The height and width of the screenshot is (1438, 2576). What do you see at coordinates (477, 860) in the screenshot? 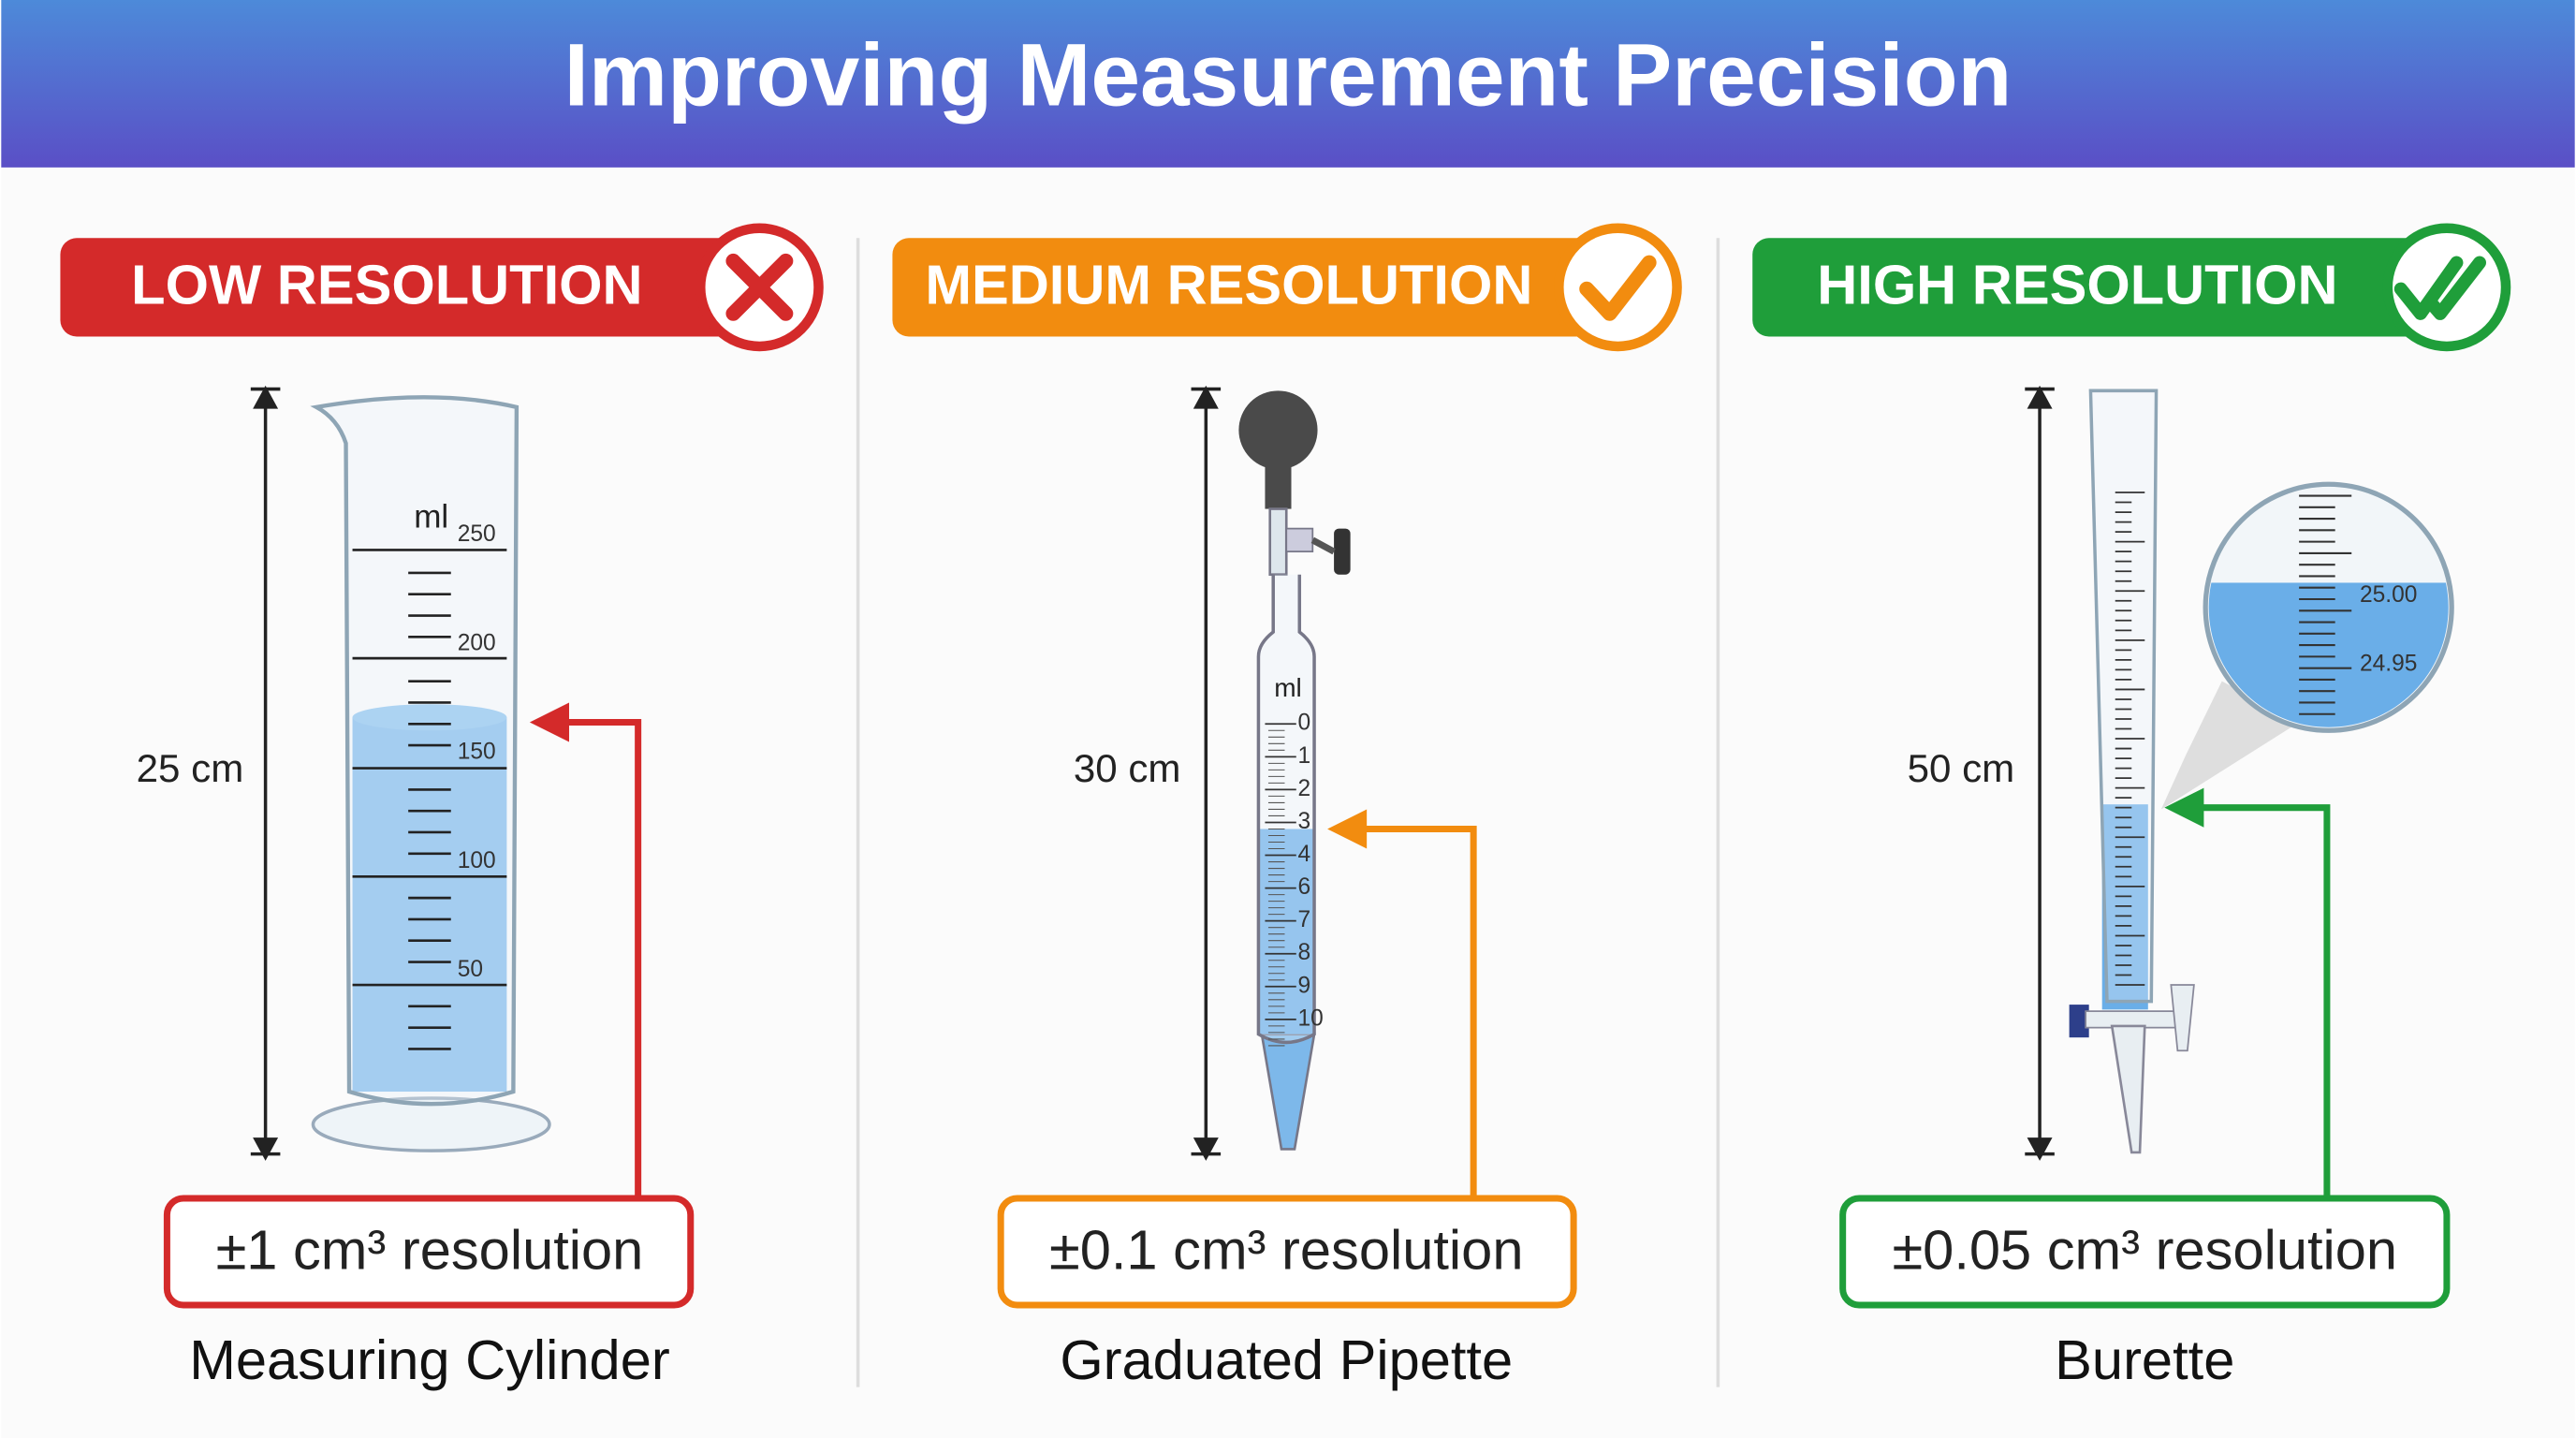
I see `scale-label: 100` at bounding box center [477, 860].